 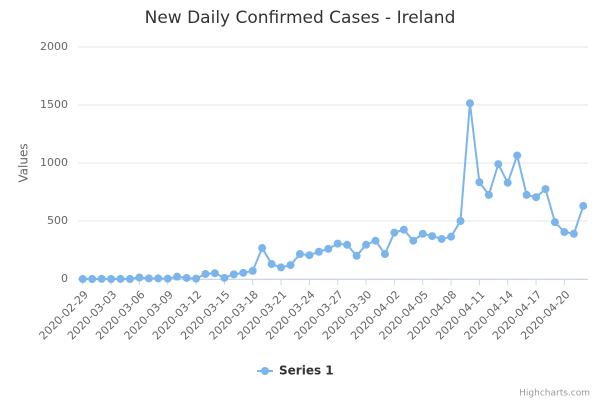 I want to click on y-tick-label: 0, so click(x=64, y=278).